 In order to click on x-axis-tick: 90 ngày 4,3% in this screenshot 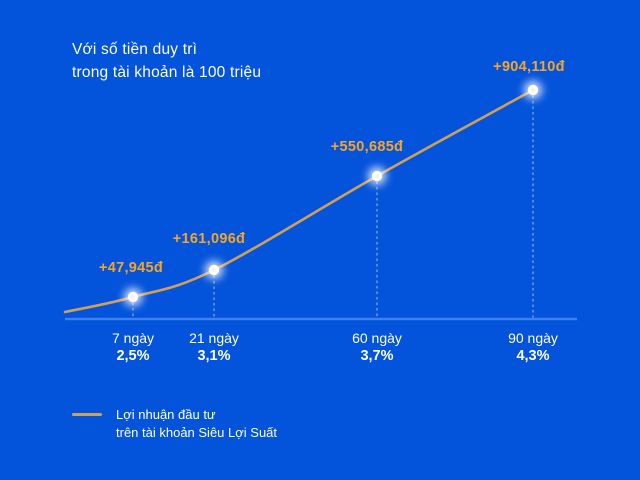, I will do `click(533, 347)`.